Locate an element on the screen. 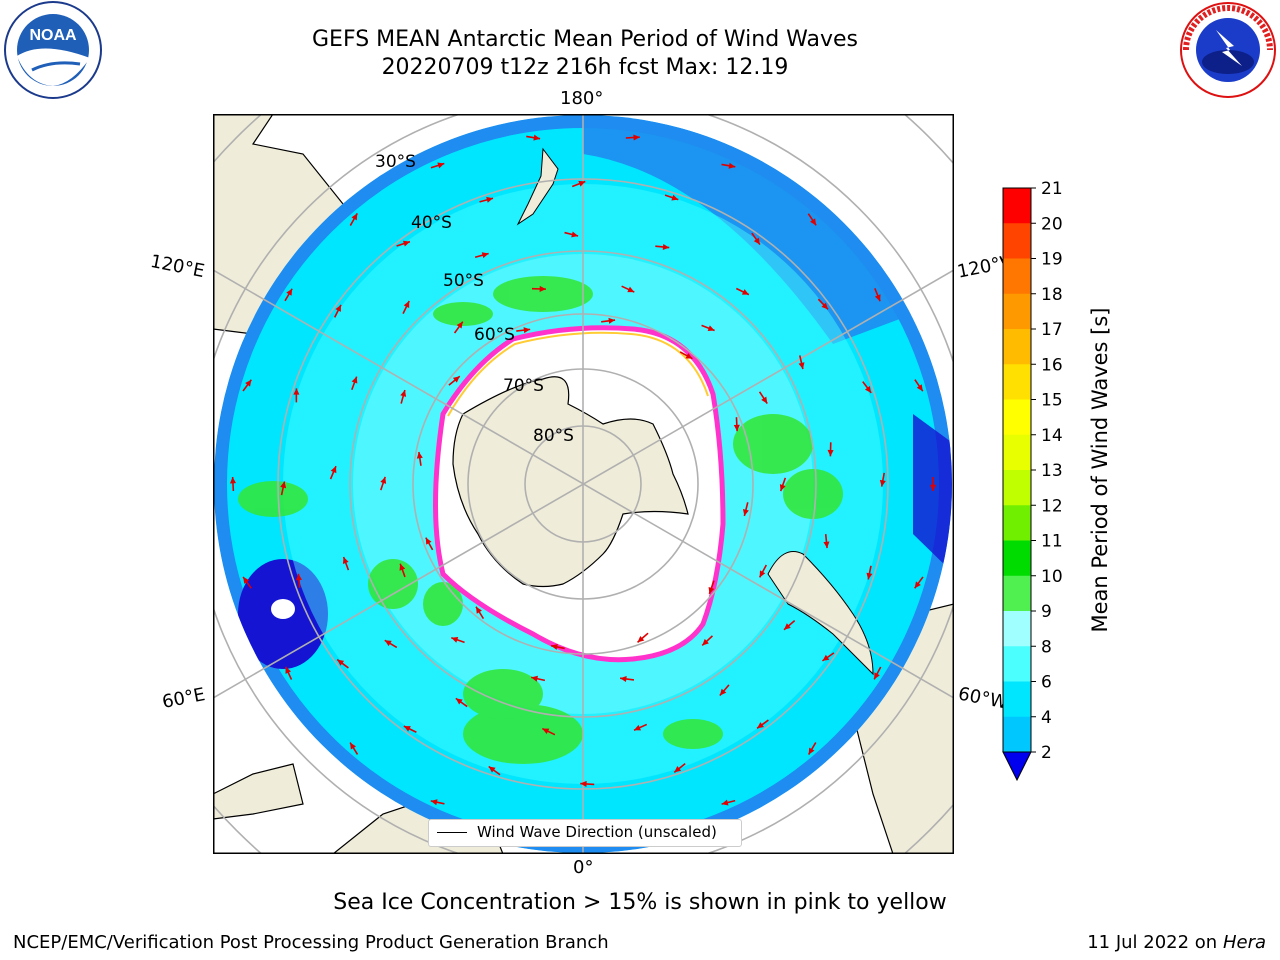  colorbar-tick-label: 15 is located at coordinates (1052, 401).